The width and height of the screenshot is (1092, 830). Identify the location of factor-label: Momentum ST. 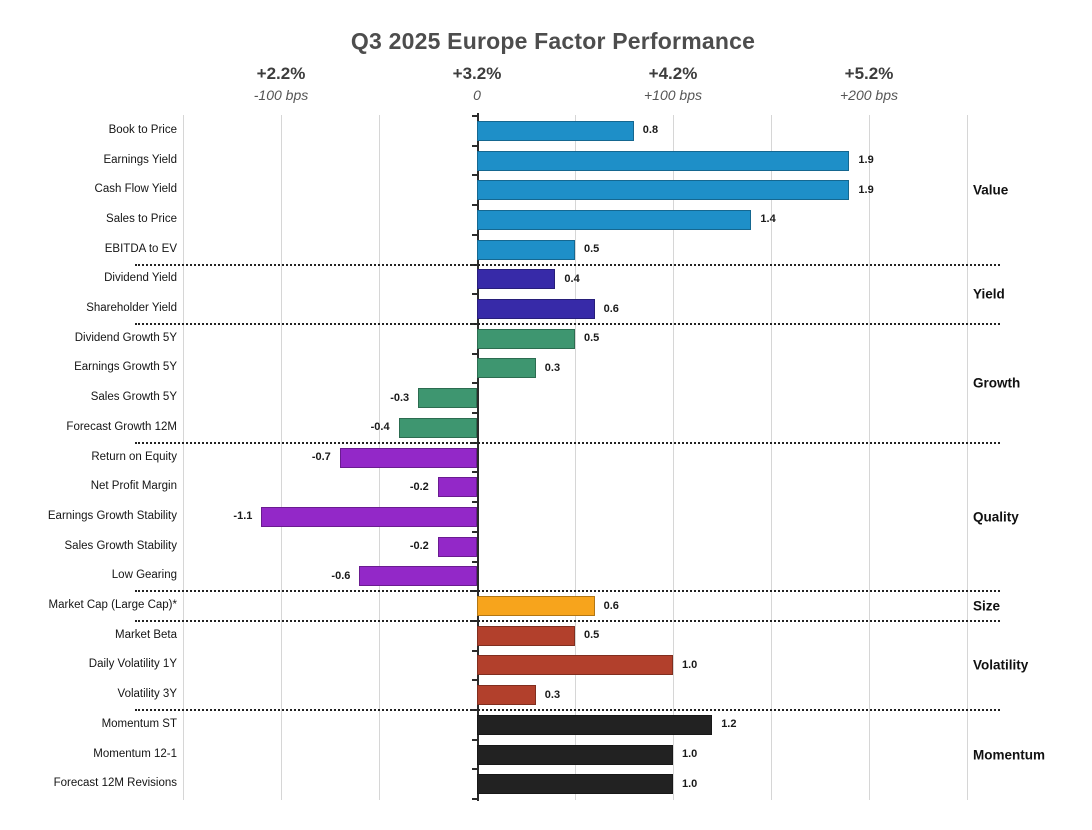
(139, 723).